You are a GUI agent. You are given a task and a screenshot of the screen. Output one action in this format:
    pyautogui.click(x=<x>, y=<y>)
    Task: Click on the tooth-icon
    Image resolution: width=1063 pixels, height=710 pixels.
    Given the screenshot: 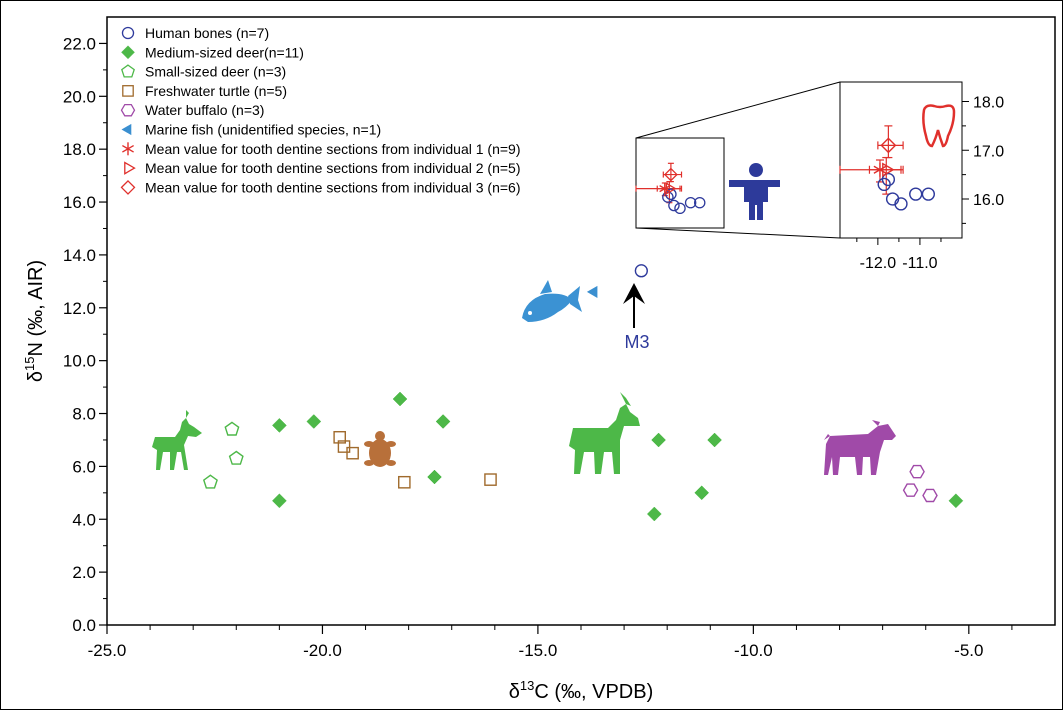 What is the action you would take?
    pyautogui.click(x=939, y=126)
    